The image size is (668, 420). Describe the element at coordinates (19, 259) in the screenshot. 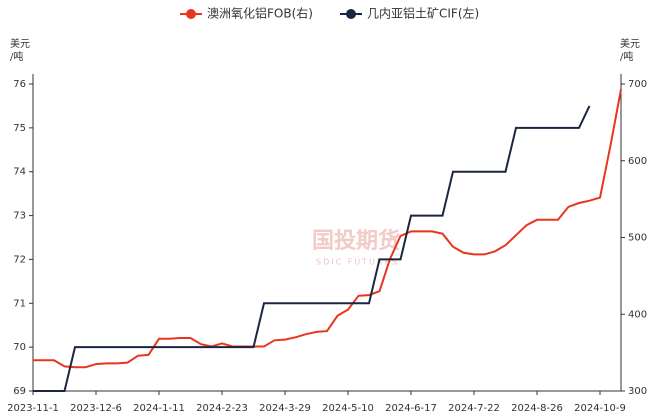

I see `y-tick-label: 72` at that location.